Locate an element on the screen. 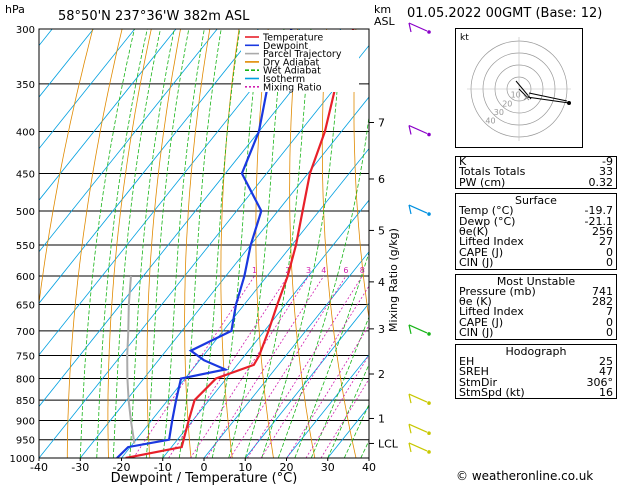 Image resolution: width=629 pixels, height=486 pixels. hodograph-endpoint is located at coordinates (569, 103).